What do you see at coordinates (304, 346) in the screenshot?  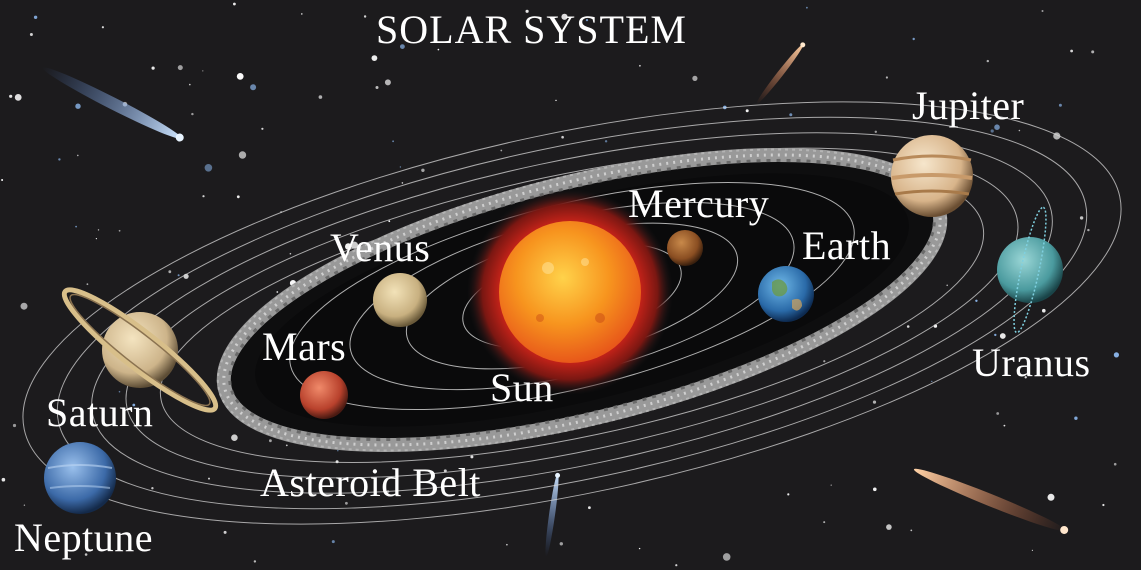 I see `mars-label: Mars` at bounding box center [304, 346].